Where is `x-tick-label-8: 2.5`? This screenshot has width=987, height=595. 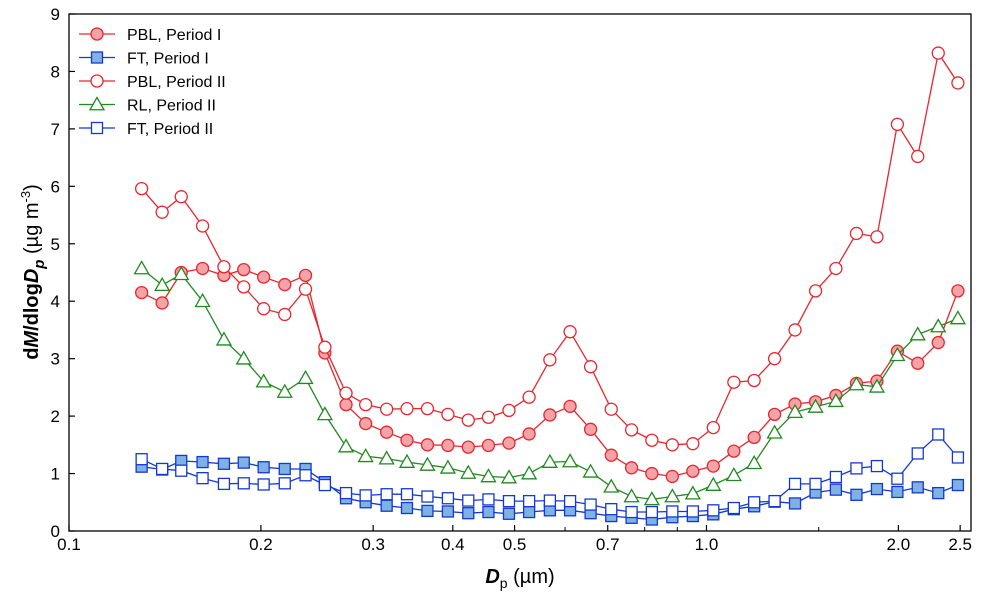 x-tick-label-8: 2.5 is located at coordinates (960, 544).